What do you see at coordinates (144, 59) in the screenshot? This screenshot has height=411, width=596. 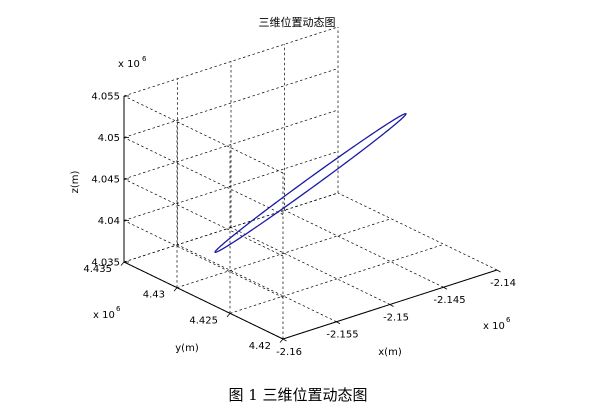 I see `z-scale-exponent: 6` at bounding box center [144, 59].